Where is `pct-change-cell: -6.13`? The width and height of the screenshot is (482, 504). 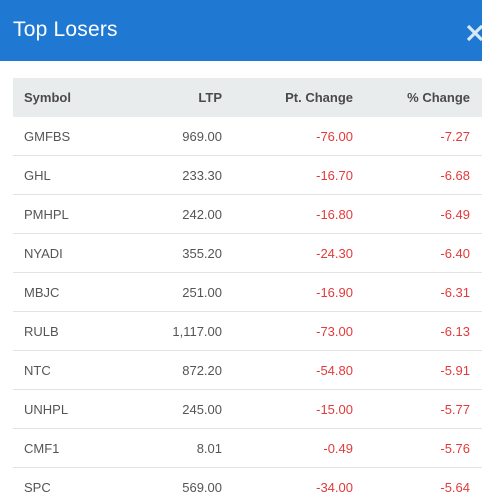 pct-change-cell: -6.13 is located at coordinates (417, 331).